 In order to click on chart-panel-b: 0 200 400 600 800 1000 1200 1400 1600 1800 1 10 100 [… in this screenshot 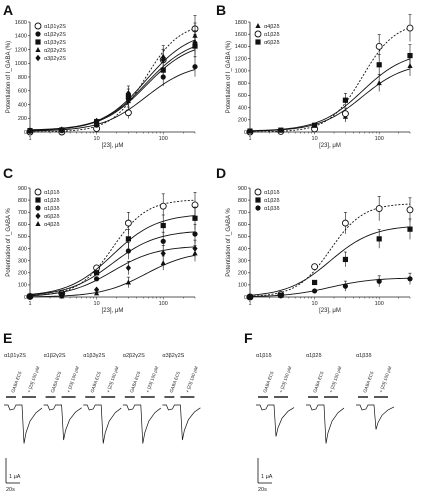, I will do `click(320, 81)`.